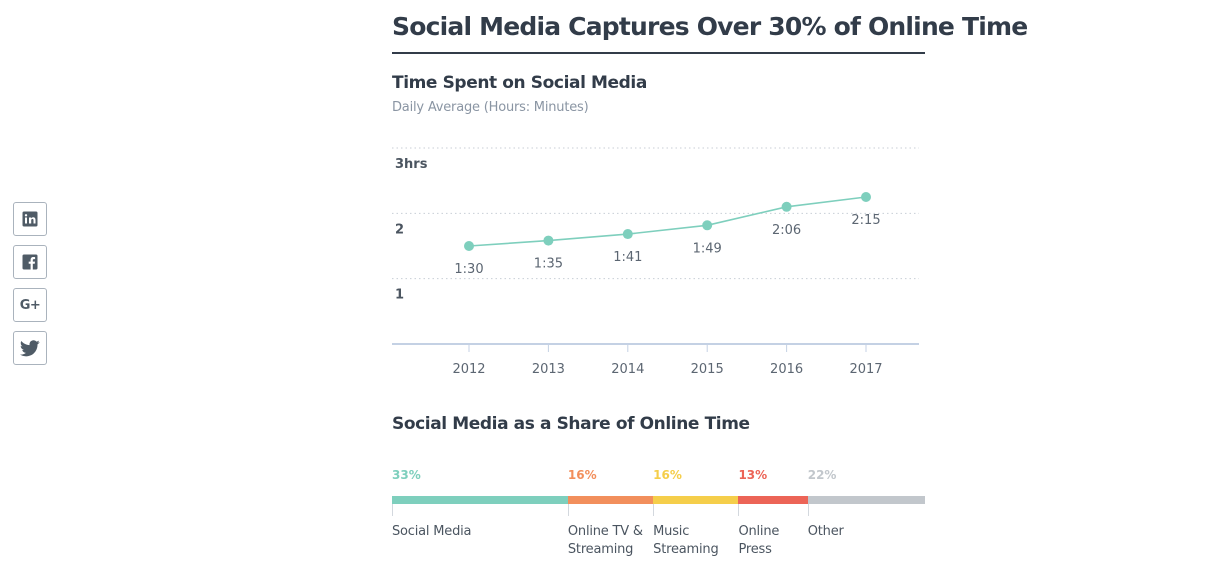 Image resolution: width=1223 pixels, height=579 pixels. I want to click on x-tick-label: 2016, so click(786, 369).